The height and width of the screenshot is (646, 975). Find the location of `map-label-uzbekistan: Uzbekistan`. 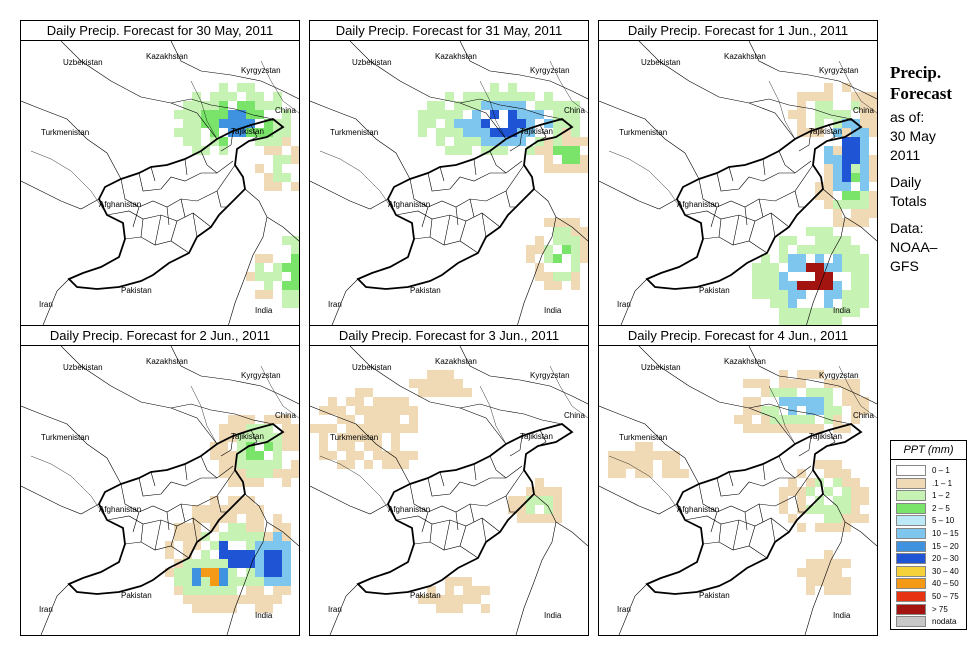

map-label-uzbekistan: Uzbekistan is located at coordinates (372, 367).